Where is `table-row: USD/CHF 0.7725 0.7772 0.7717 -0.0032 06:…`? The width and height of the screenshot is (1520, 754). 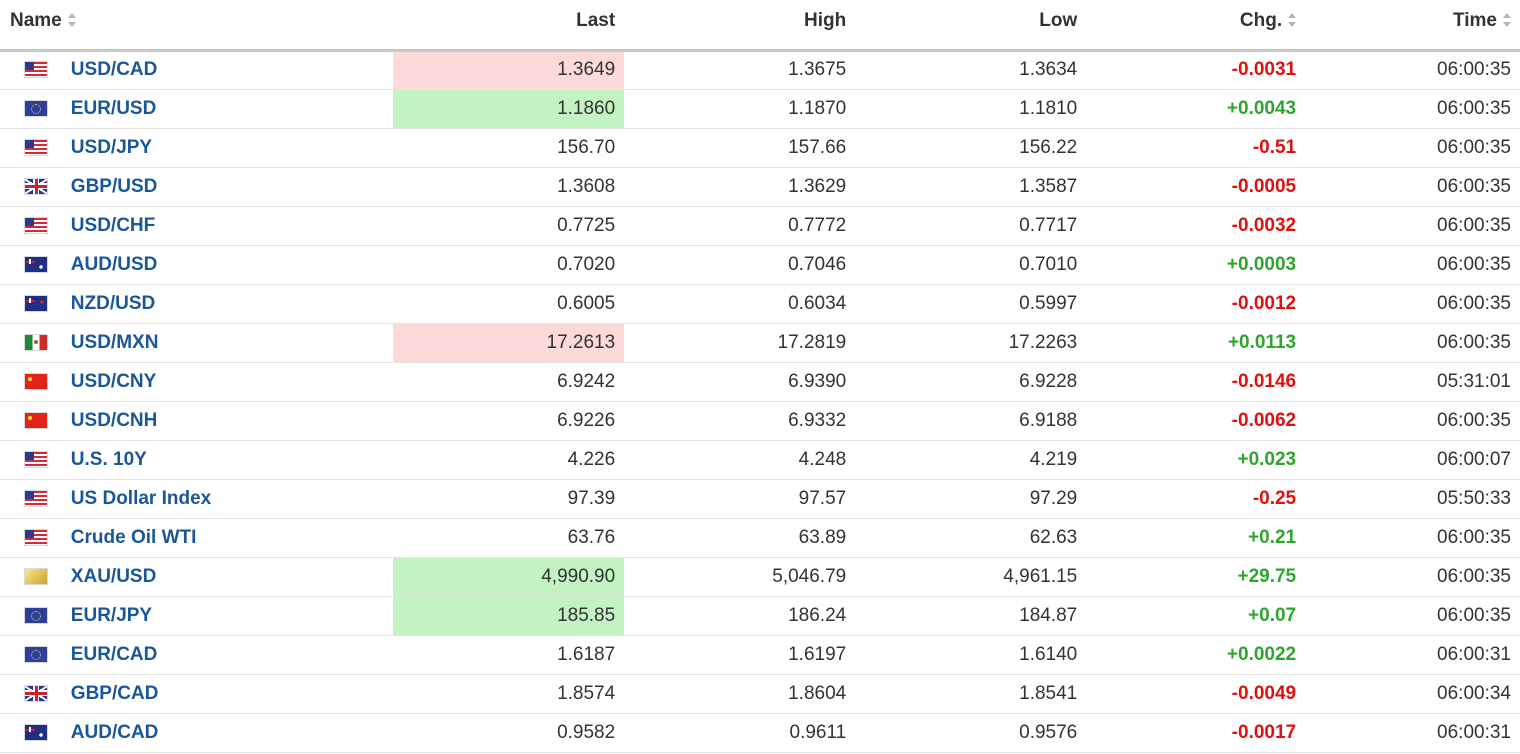 table-row: USD/CHF 0.7725 0.7772 0.7717 -0.0032 06:… is located at coordinates (760, 226).